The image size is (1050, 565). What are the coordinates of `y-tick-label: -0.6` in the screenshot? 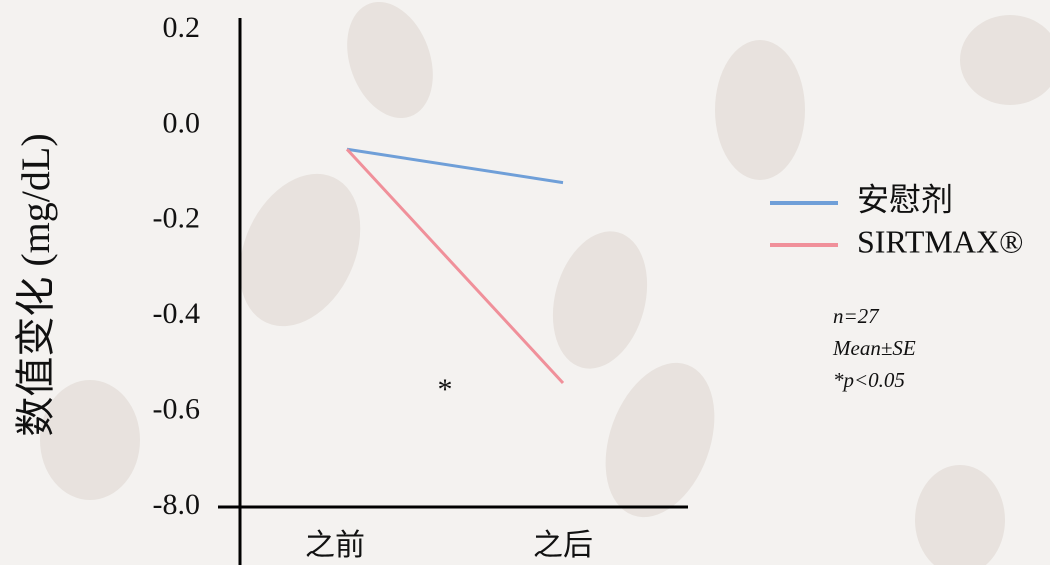 It's located at (177, 408).